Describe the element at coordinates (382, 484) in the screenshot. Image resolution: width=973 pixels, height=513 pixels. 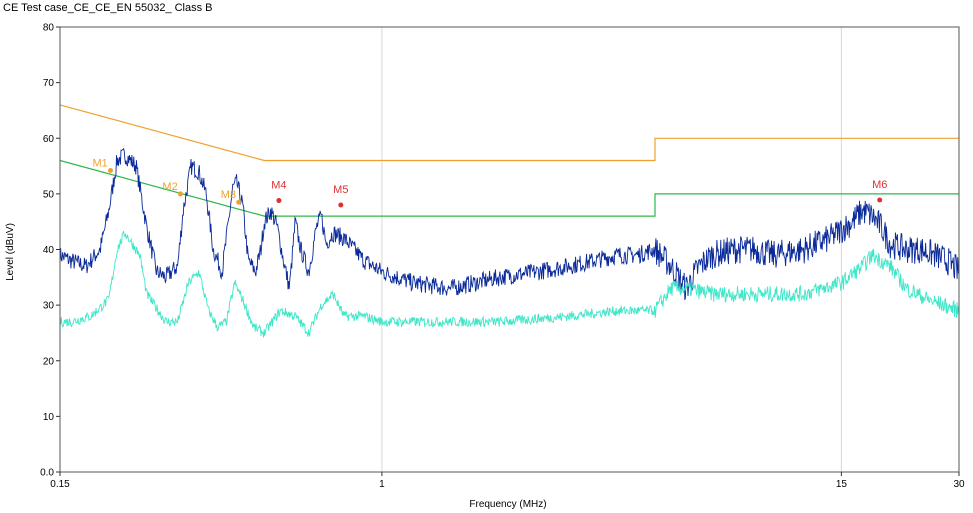
I see `x-tick-label: 1` at that location.